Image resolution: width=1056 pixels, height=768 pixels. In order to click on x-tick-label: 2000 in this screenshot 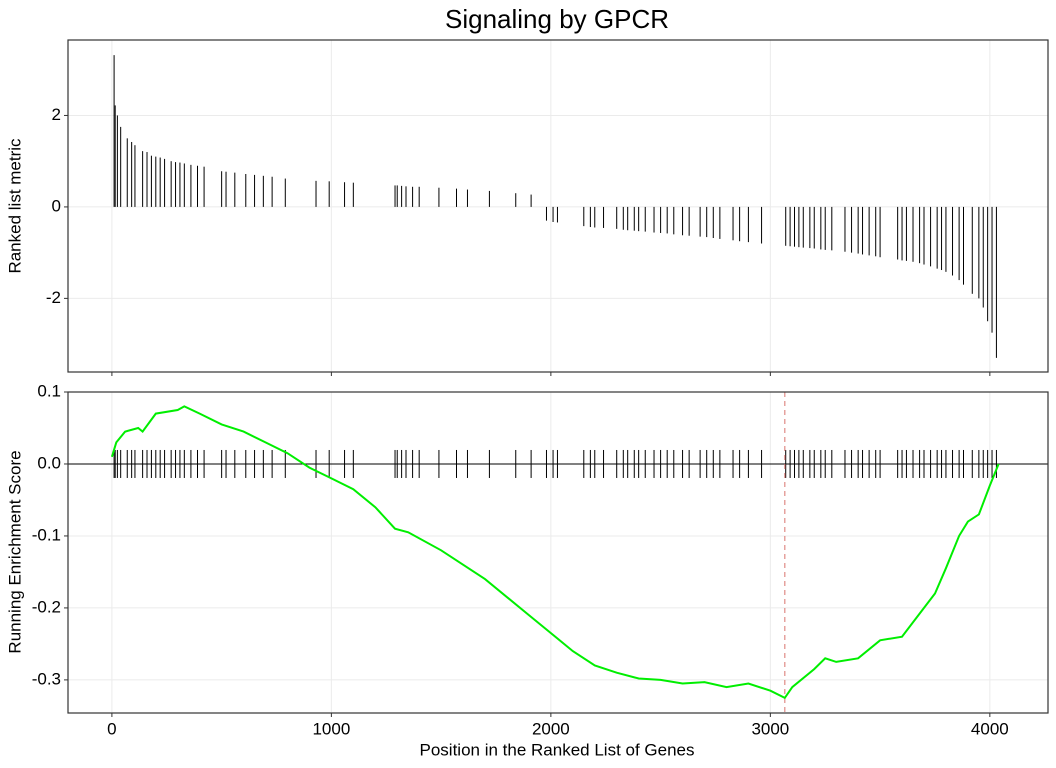, I will do `click(551, 728)`.